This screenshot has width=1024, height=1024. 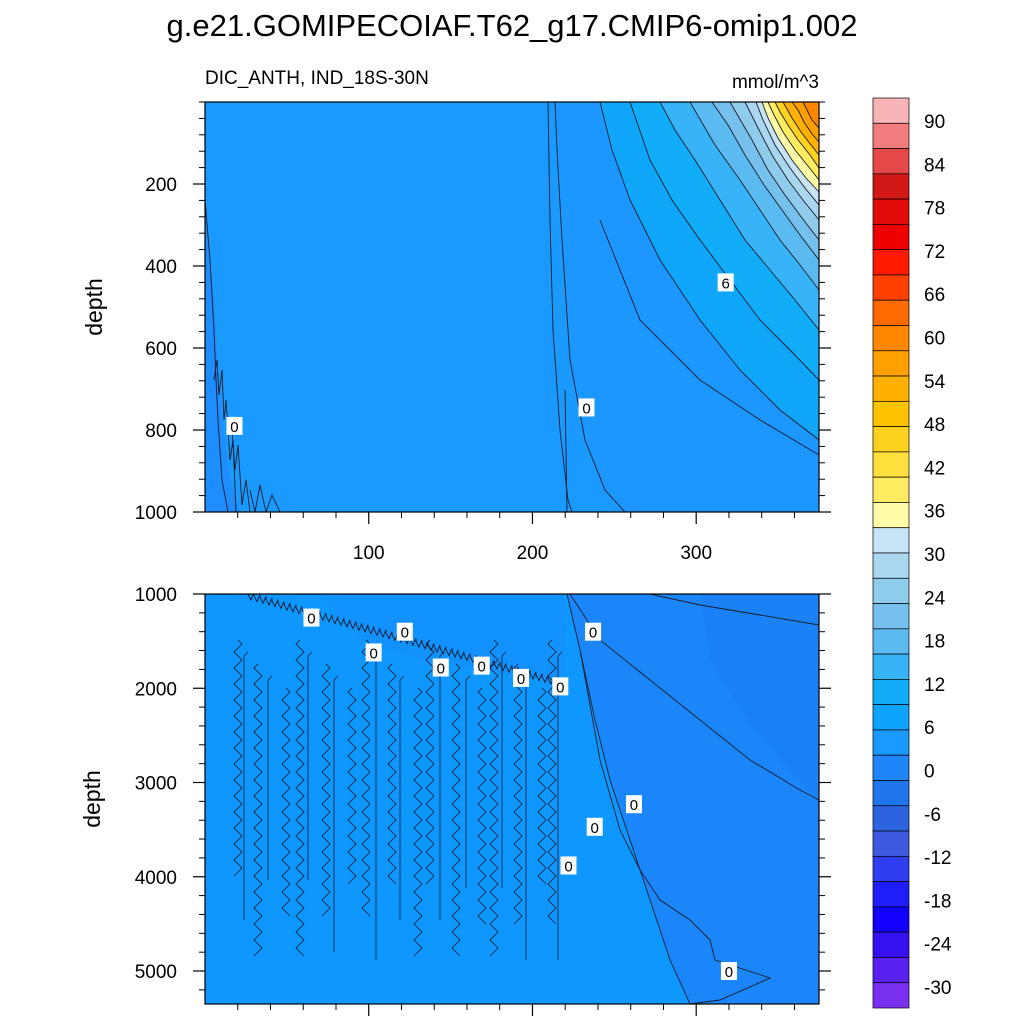 What do you see at coordinates (935, 598) in the screenshot?
I see `colorbar-label: 24` at bounding box center [935, 598].